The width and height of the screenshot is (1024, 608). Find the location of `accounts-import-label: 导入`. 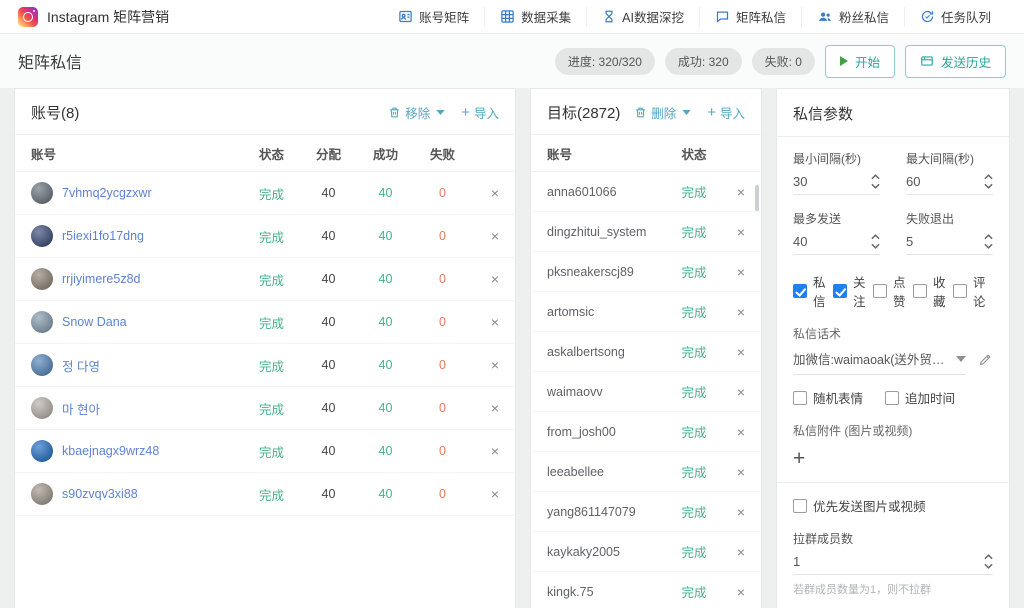

accounts-import-label: 导入 is located at coordinates (486, 114).